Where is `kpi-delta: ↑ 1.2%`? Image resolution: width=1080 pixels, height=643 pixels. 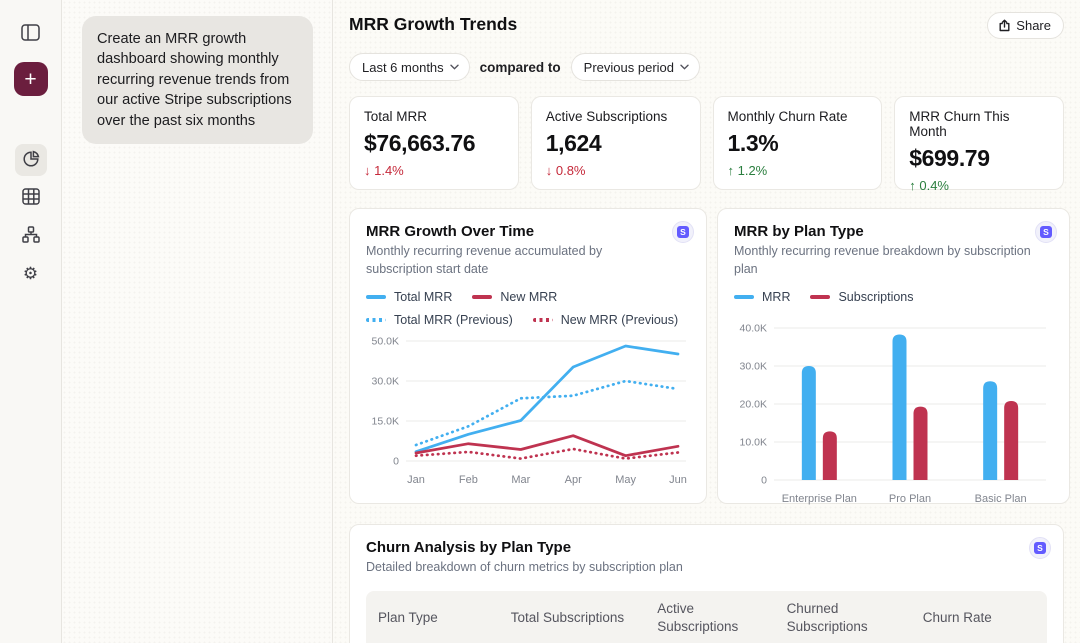
kpi-delta: ↑ 1.2% is located at coordinates (747, 170).